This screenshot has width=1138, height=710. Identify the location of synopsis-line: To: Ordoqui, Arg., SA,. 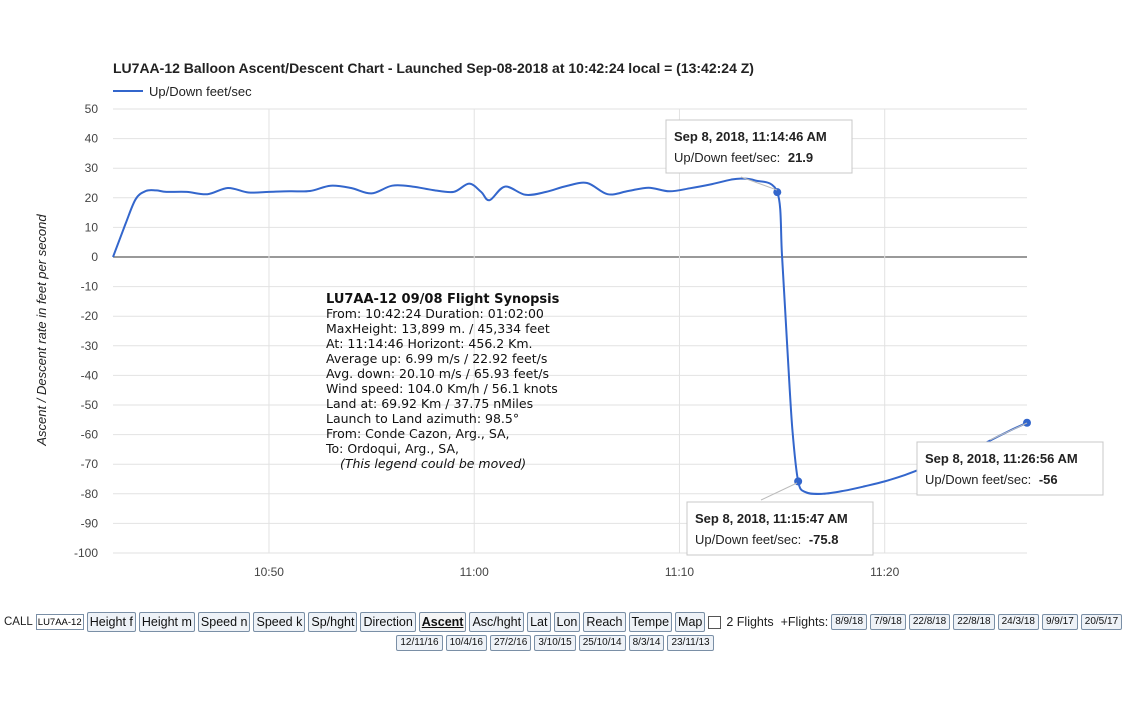
(392, 448).